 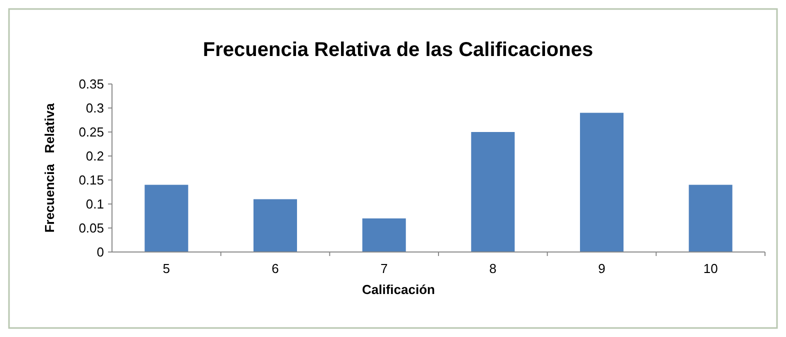 I want to click on y-tick-label: 0, so click(x=100, y=252).